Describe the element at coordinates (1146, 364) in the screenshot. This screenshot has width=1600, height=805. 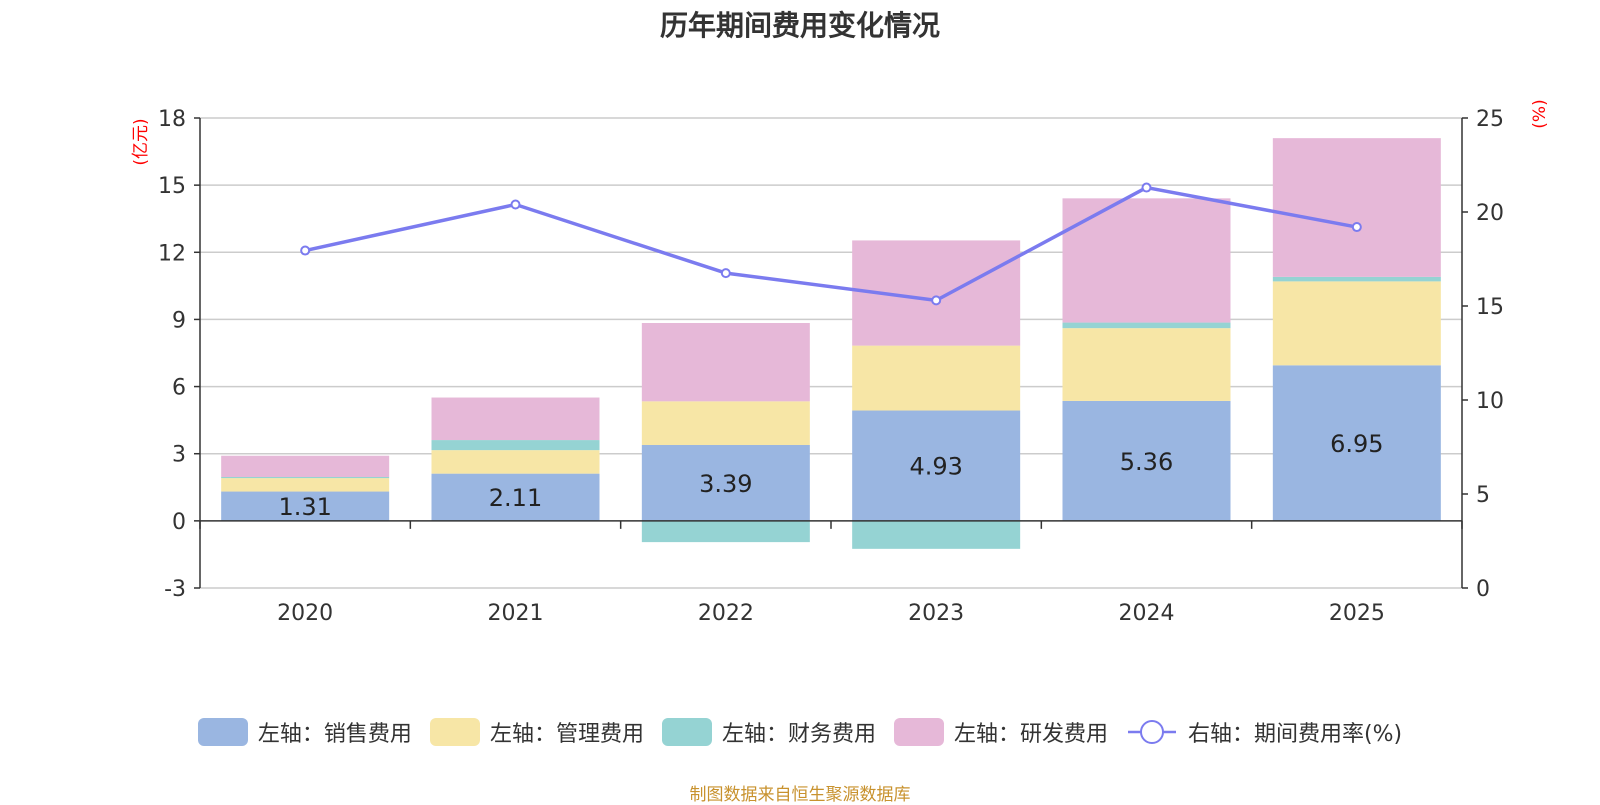
I see `bar-admin-2024` at that location.